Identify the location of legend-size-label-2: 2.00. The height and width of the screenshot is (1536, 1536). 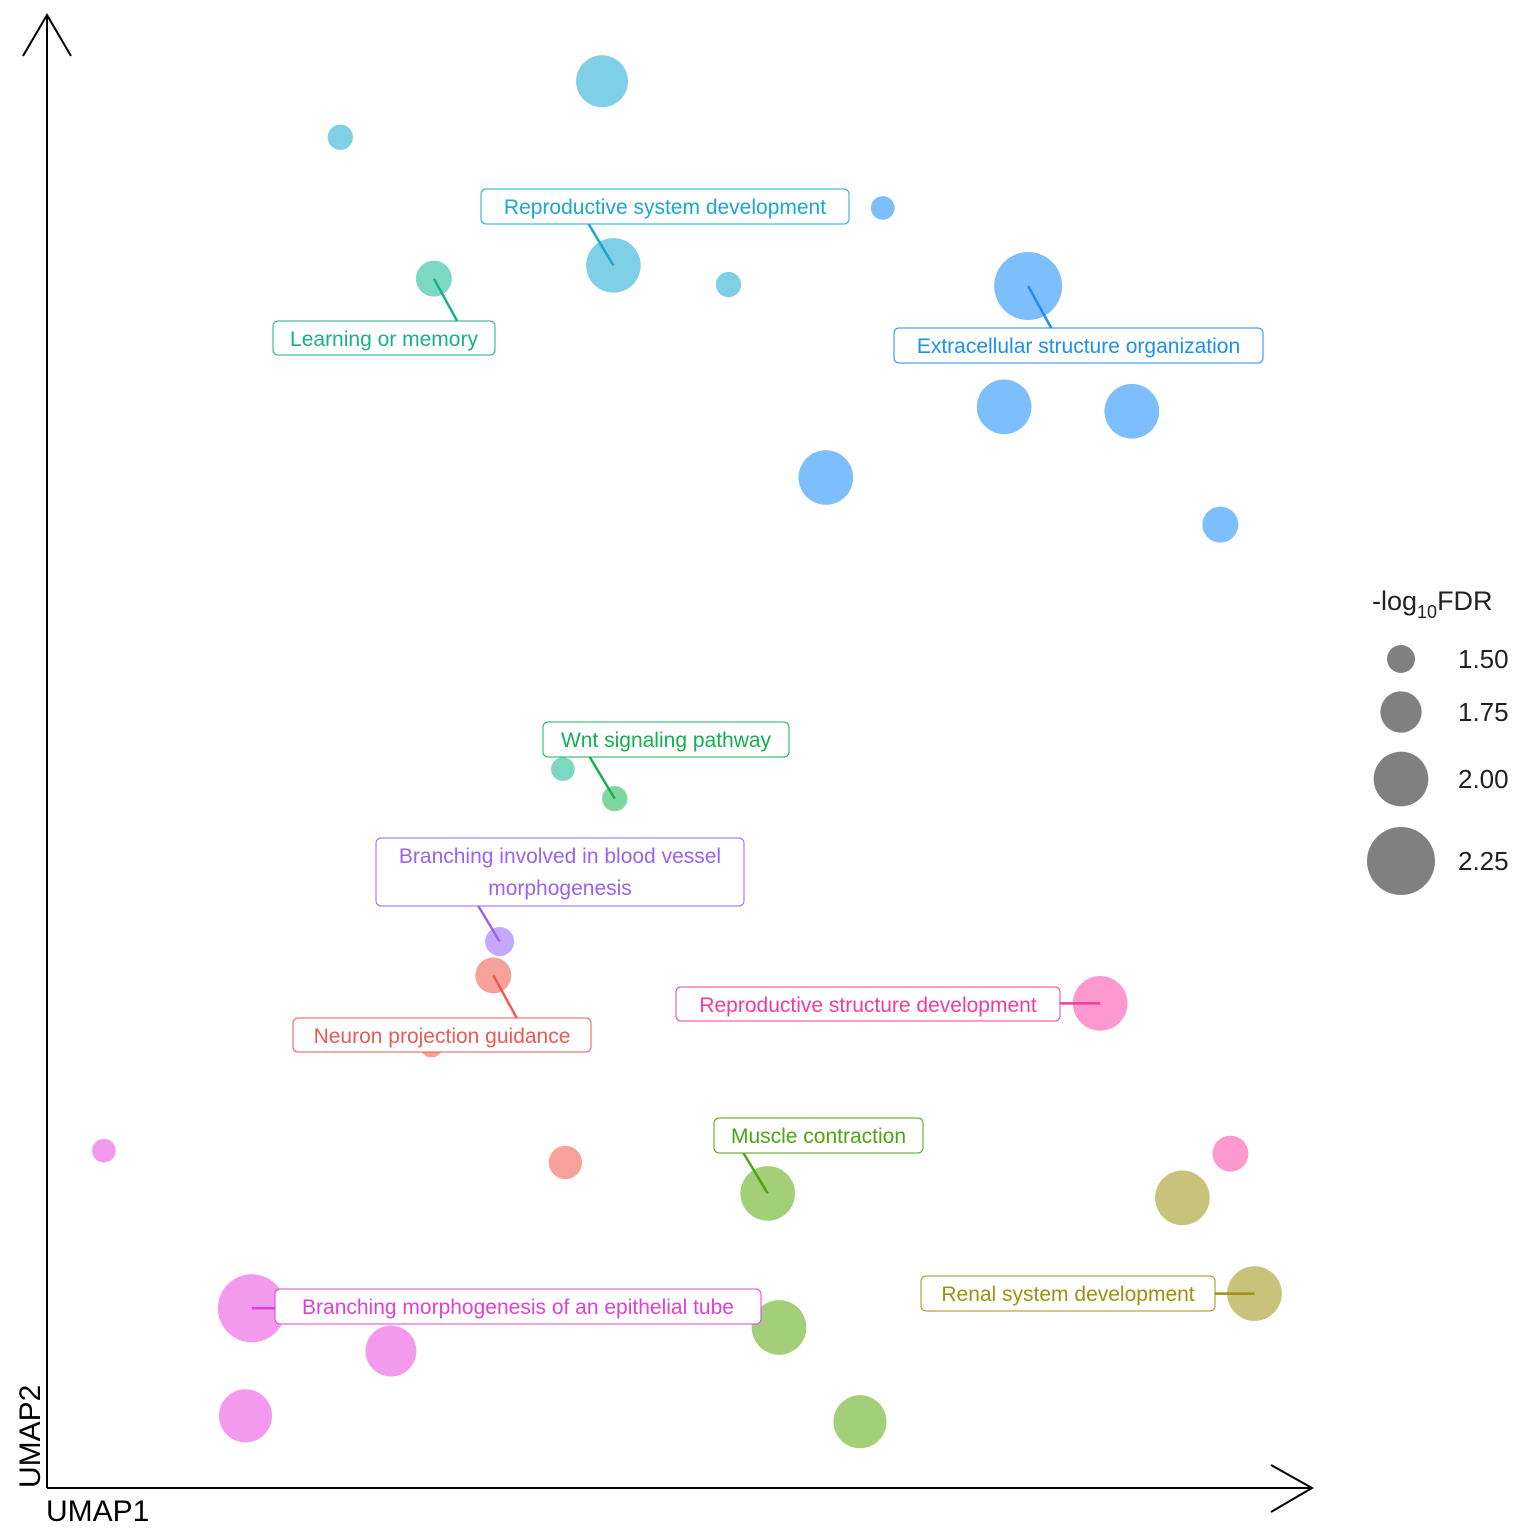
(1483, 779).